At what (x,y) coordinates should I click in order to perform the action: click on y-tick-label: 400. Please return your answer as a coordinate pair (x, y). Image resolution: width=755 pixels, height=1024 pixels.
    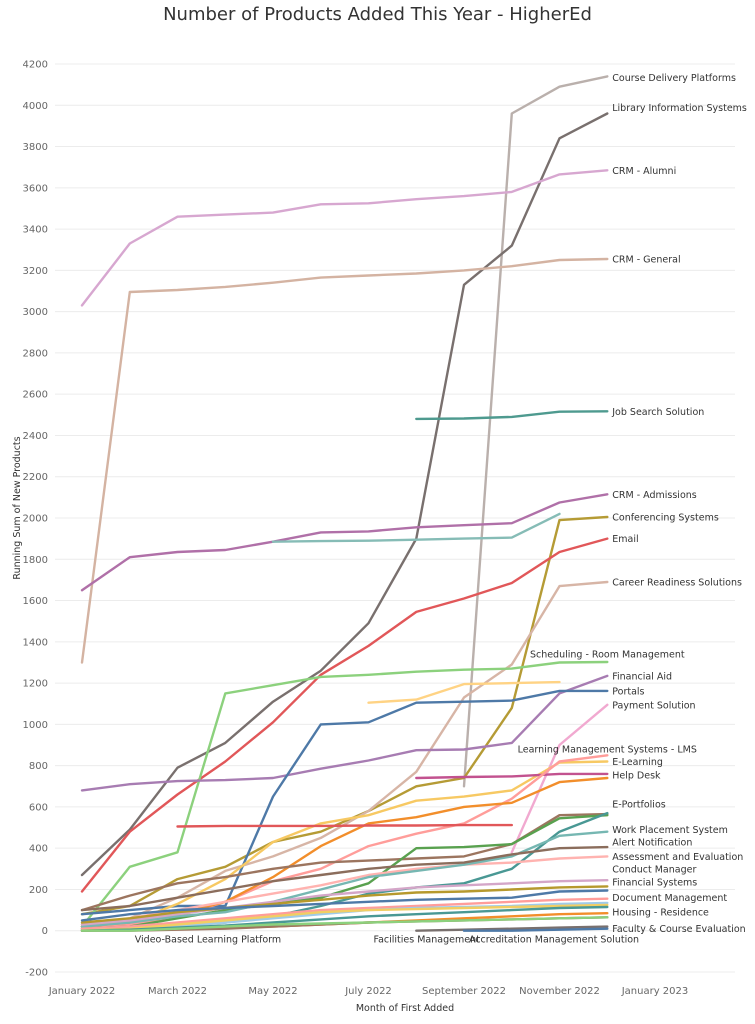
    Looking at the image, I should click on (38, 849).